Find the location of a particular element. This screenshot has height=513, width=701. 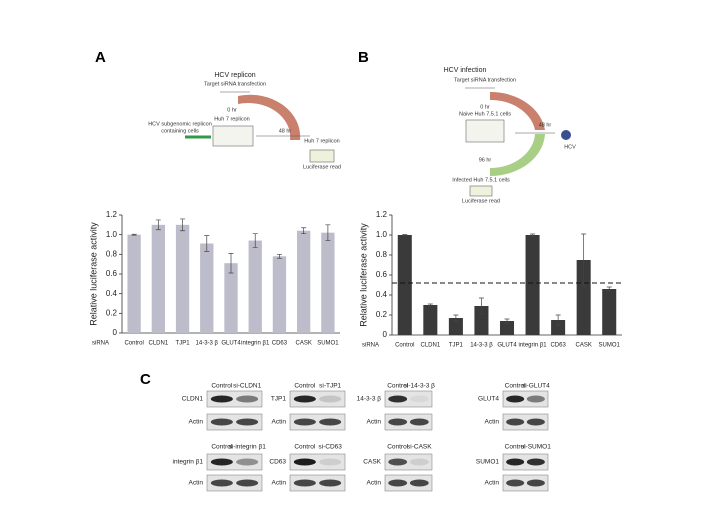

x-tick-label: CD63 is located at coordinates (558, 346).